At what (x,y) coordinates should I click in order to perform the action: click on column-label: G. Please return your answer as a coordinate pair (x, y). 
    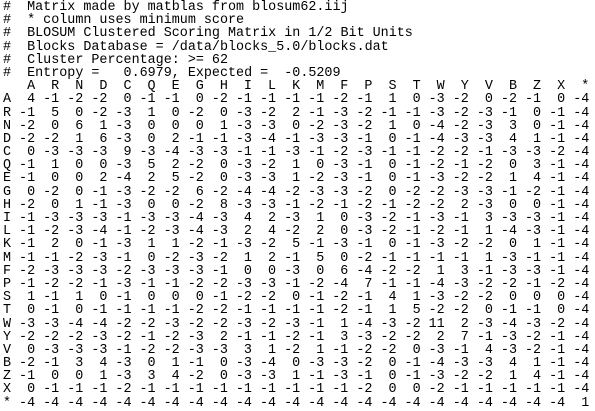
    Looking at the image, I should click on (199, 87).